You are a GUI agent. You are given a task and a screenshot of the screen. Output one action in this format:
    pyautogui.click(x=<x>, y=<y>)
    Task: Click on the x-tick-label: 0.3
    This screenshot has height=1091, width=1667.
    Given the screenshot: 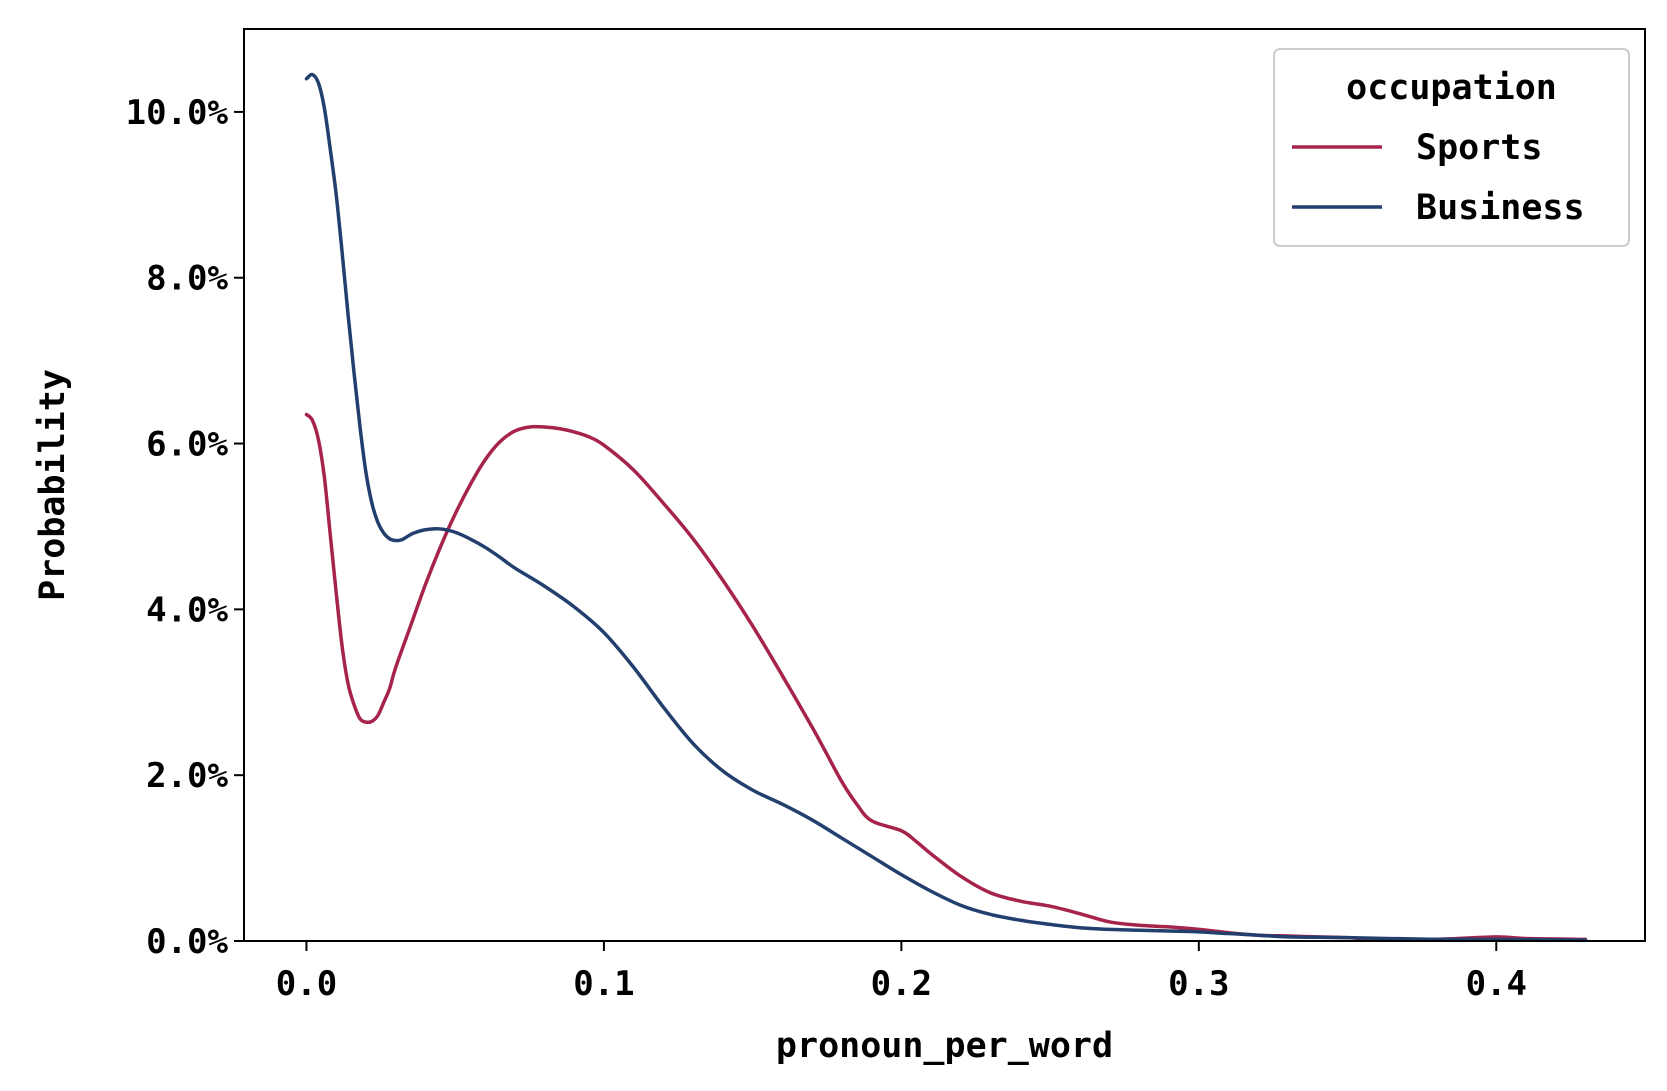 What is the action you would take?
    pyautogui.click(x=1198, y=984)
    